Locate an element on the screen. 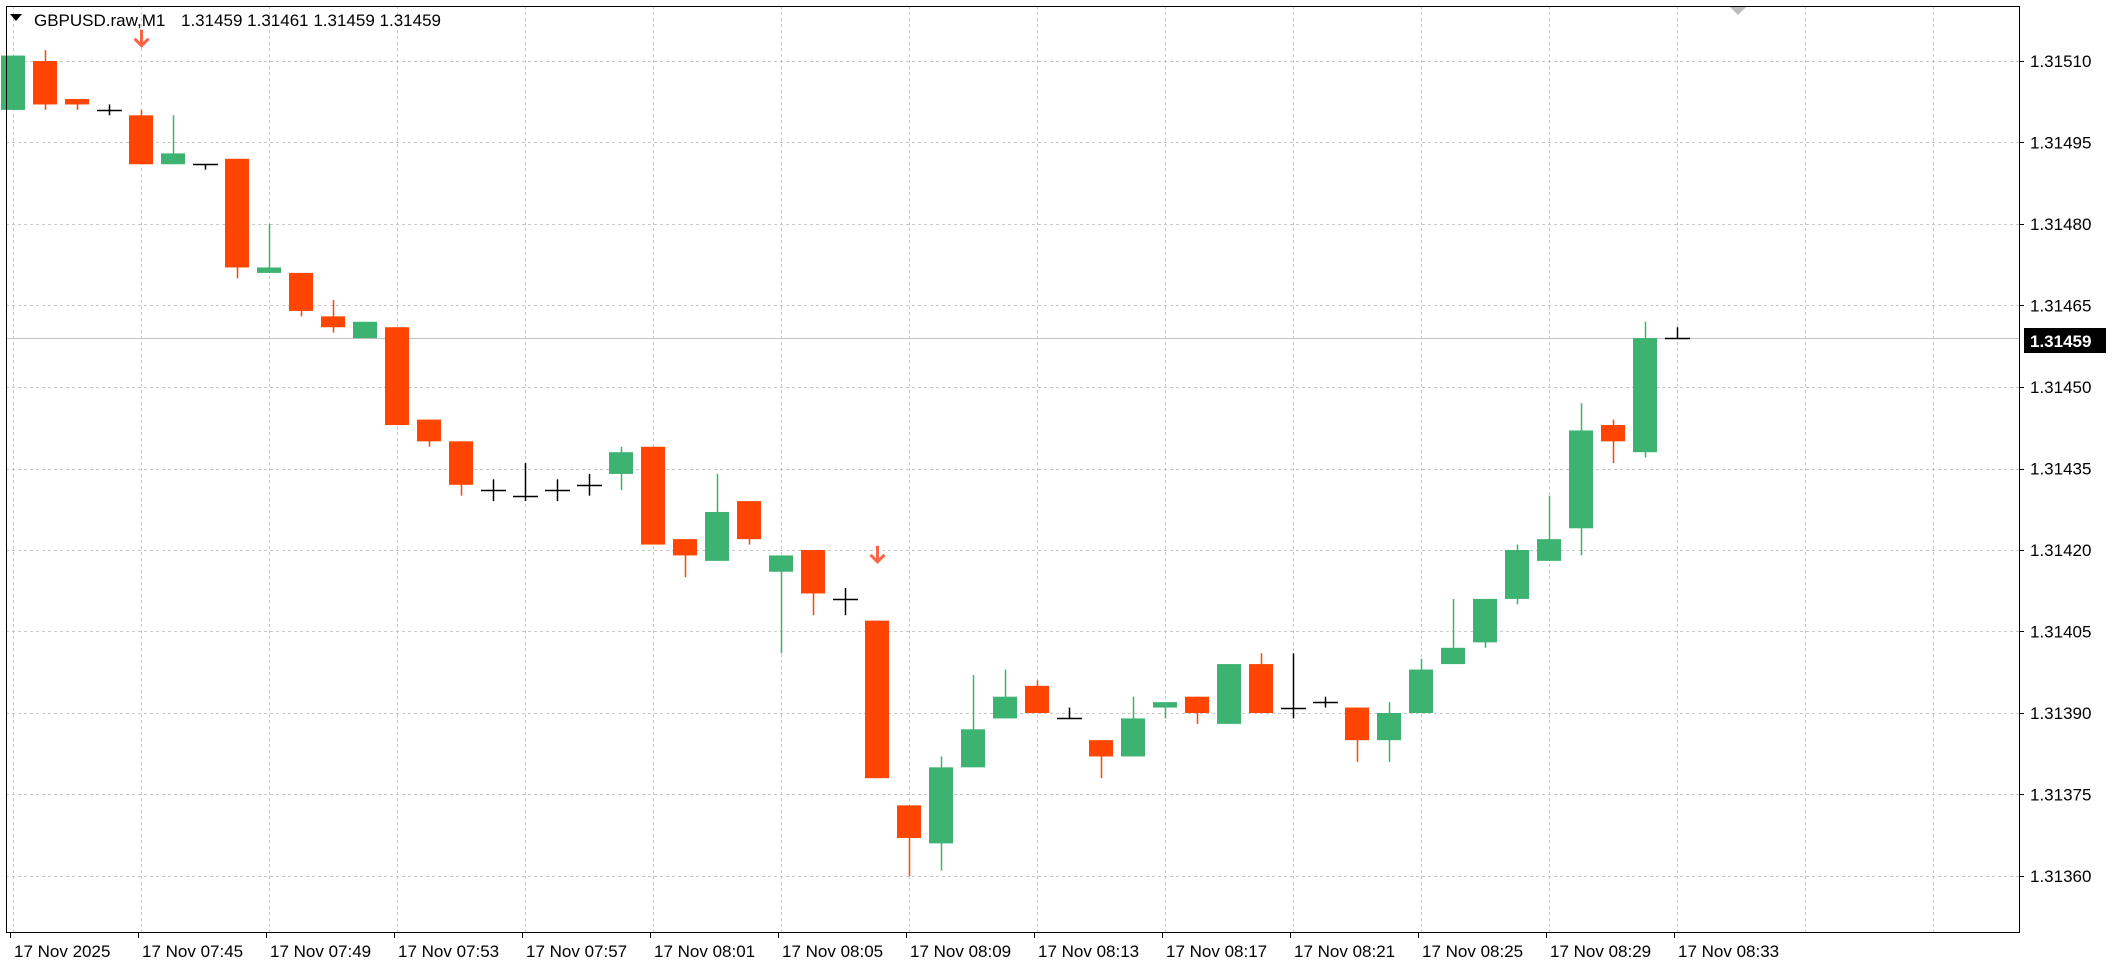 The image size is (2114, 965). price-axis-label: 1.31390 is located at coordinates (2060, 713).